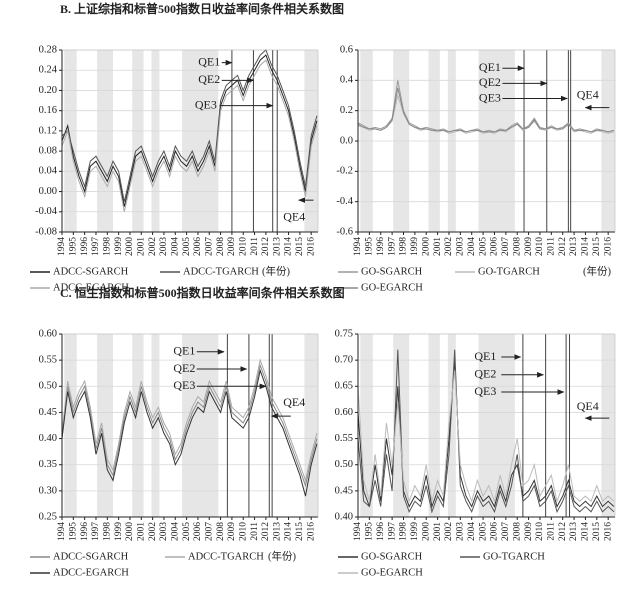 The width and height of the screenshot is (641, 591). I want to click on y-tick-label: 0.04, so click(48, 171).